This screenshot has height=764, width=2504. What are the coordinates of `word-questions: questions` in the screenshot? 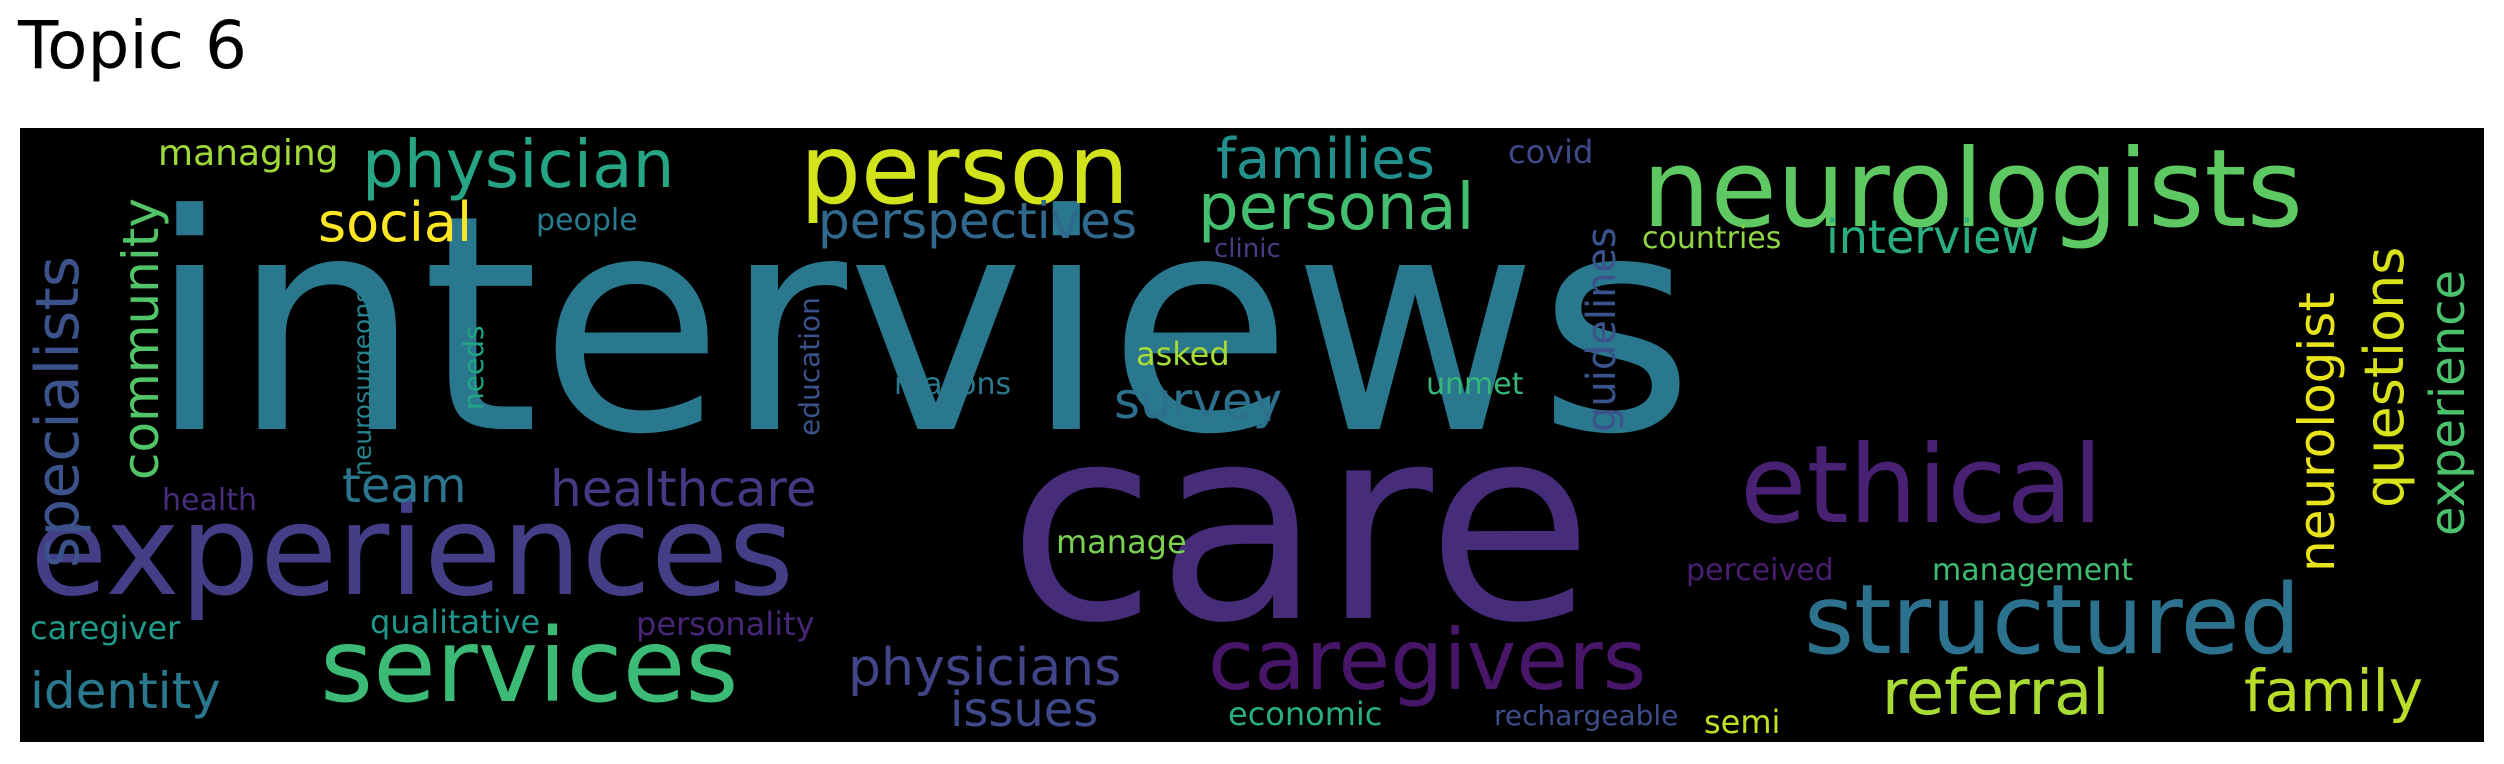 It's located at (2384, 377).